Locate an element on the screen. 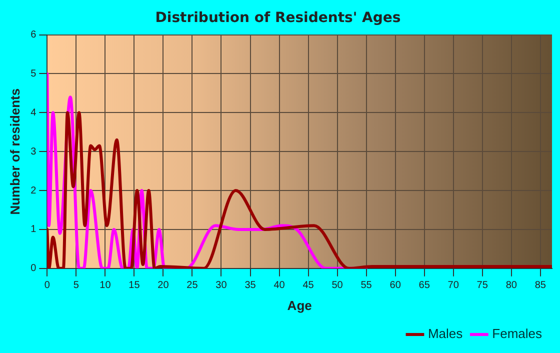  x-tick-label: 25 is located at coordinates (192, 286).